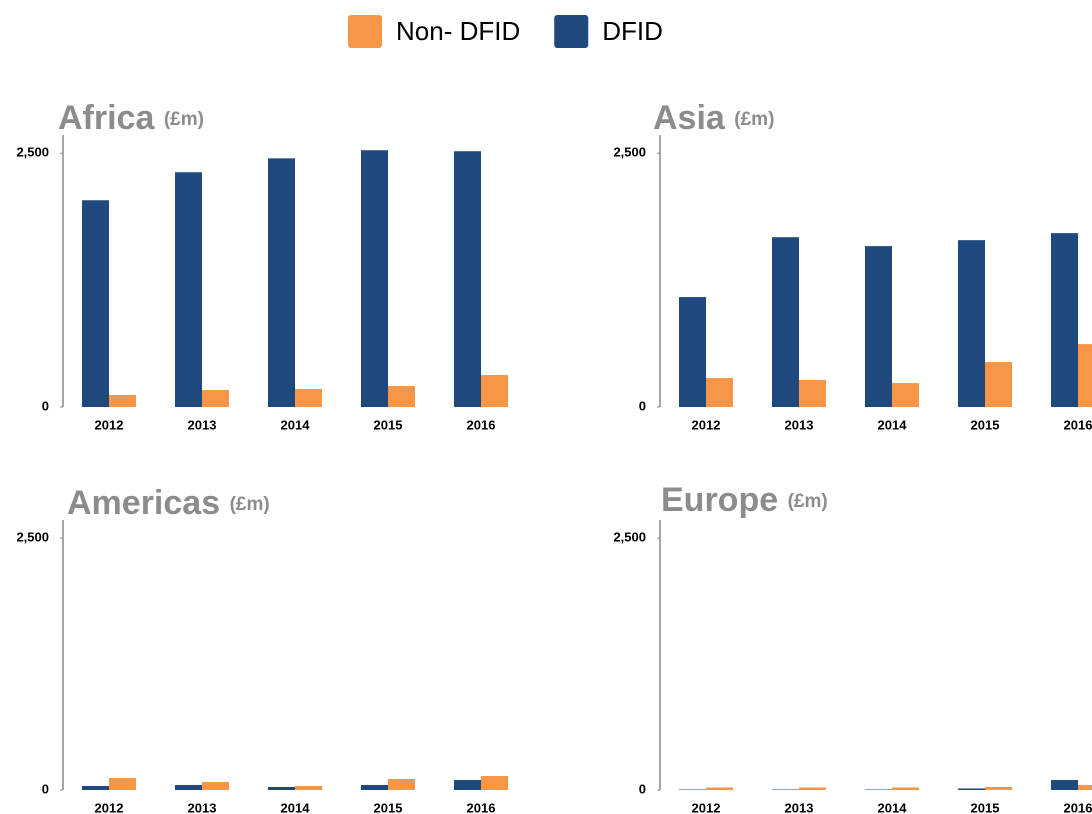 This screenshot has height=814, width=1092. Describe the element at coordinates (719, 500) in the screenshot. I see `panel-title-text: Europe` at that location.